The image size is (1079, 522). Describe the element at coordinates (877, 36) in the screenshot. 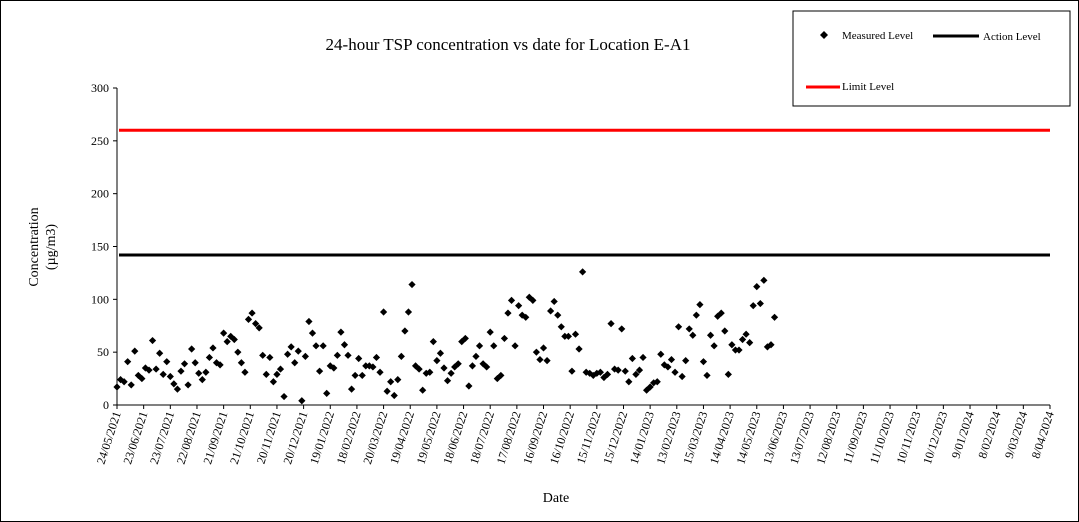

I see `legend-label-measured-level: Measured Level` at that location.